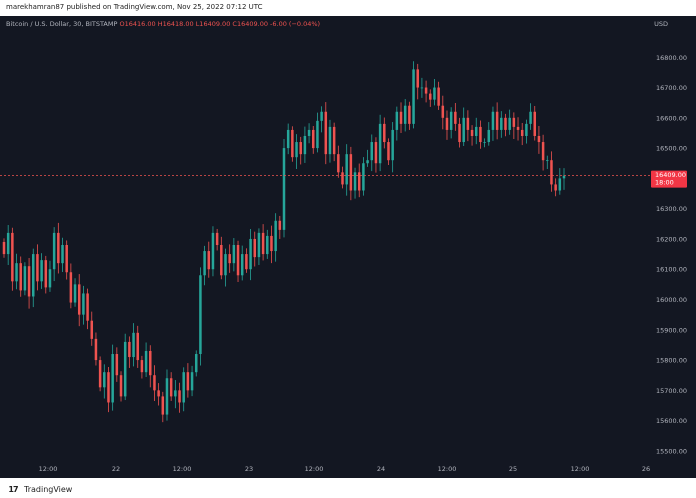 The height and width of the screenshot is (498, 696). I want to click on change-value: -6.00 (−0.04%), so click(295, 24).